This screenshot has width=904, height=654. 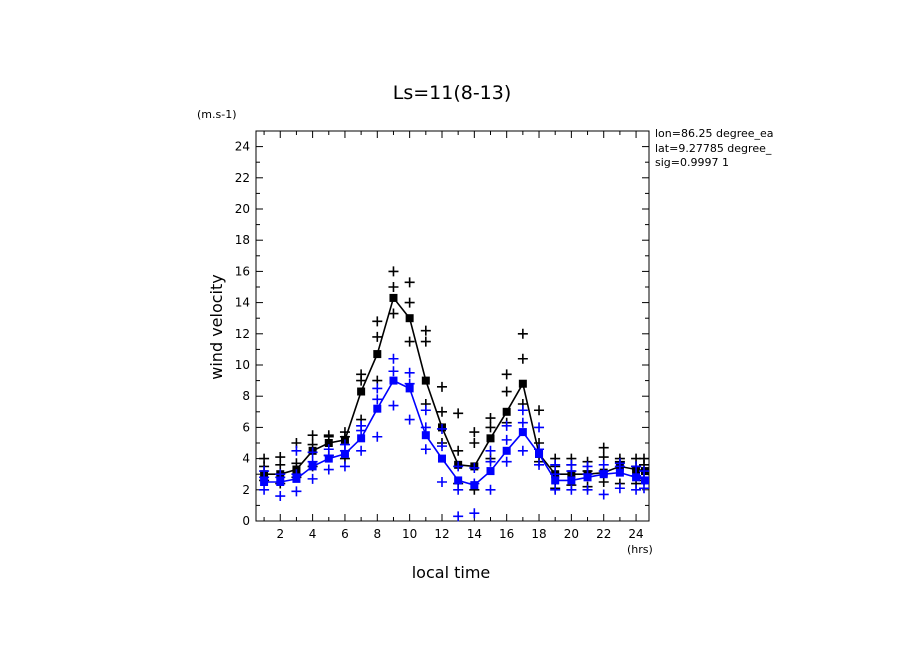 What do you see at coordinates (692, 162) in the screenshot?
I see `annotation-sig: sig=0.9997 1` at bounding box center [692, 162].